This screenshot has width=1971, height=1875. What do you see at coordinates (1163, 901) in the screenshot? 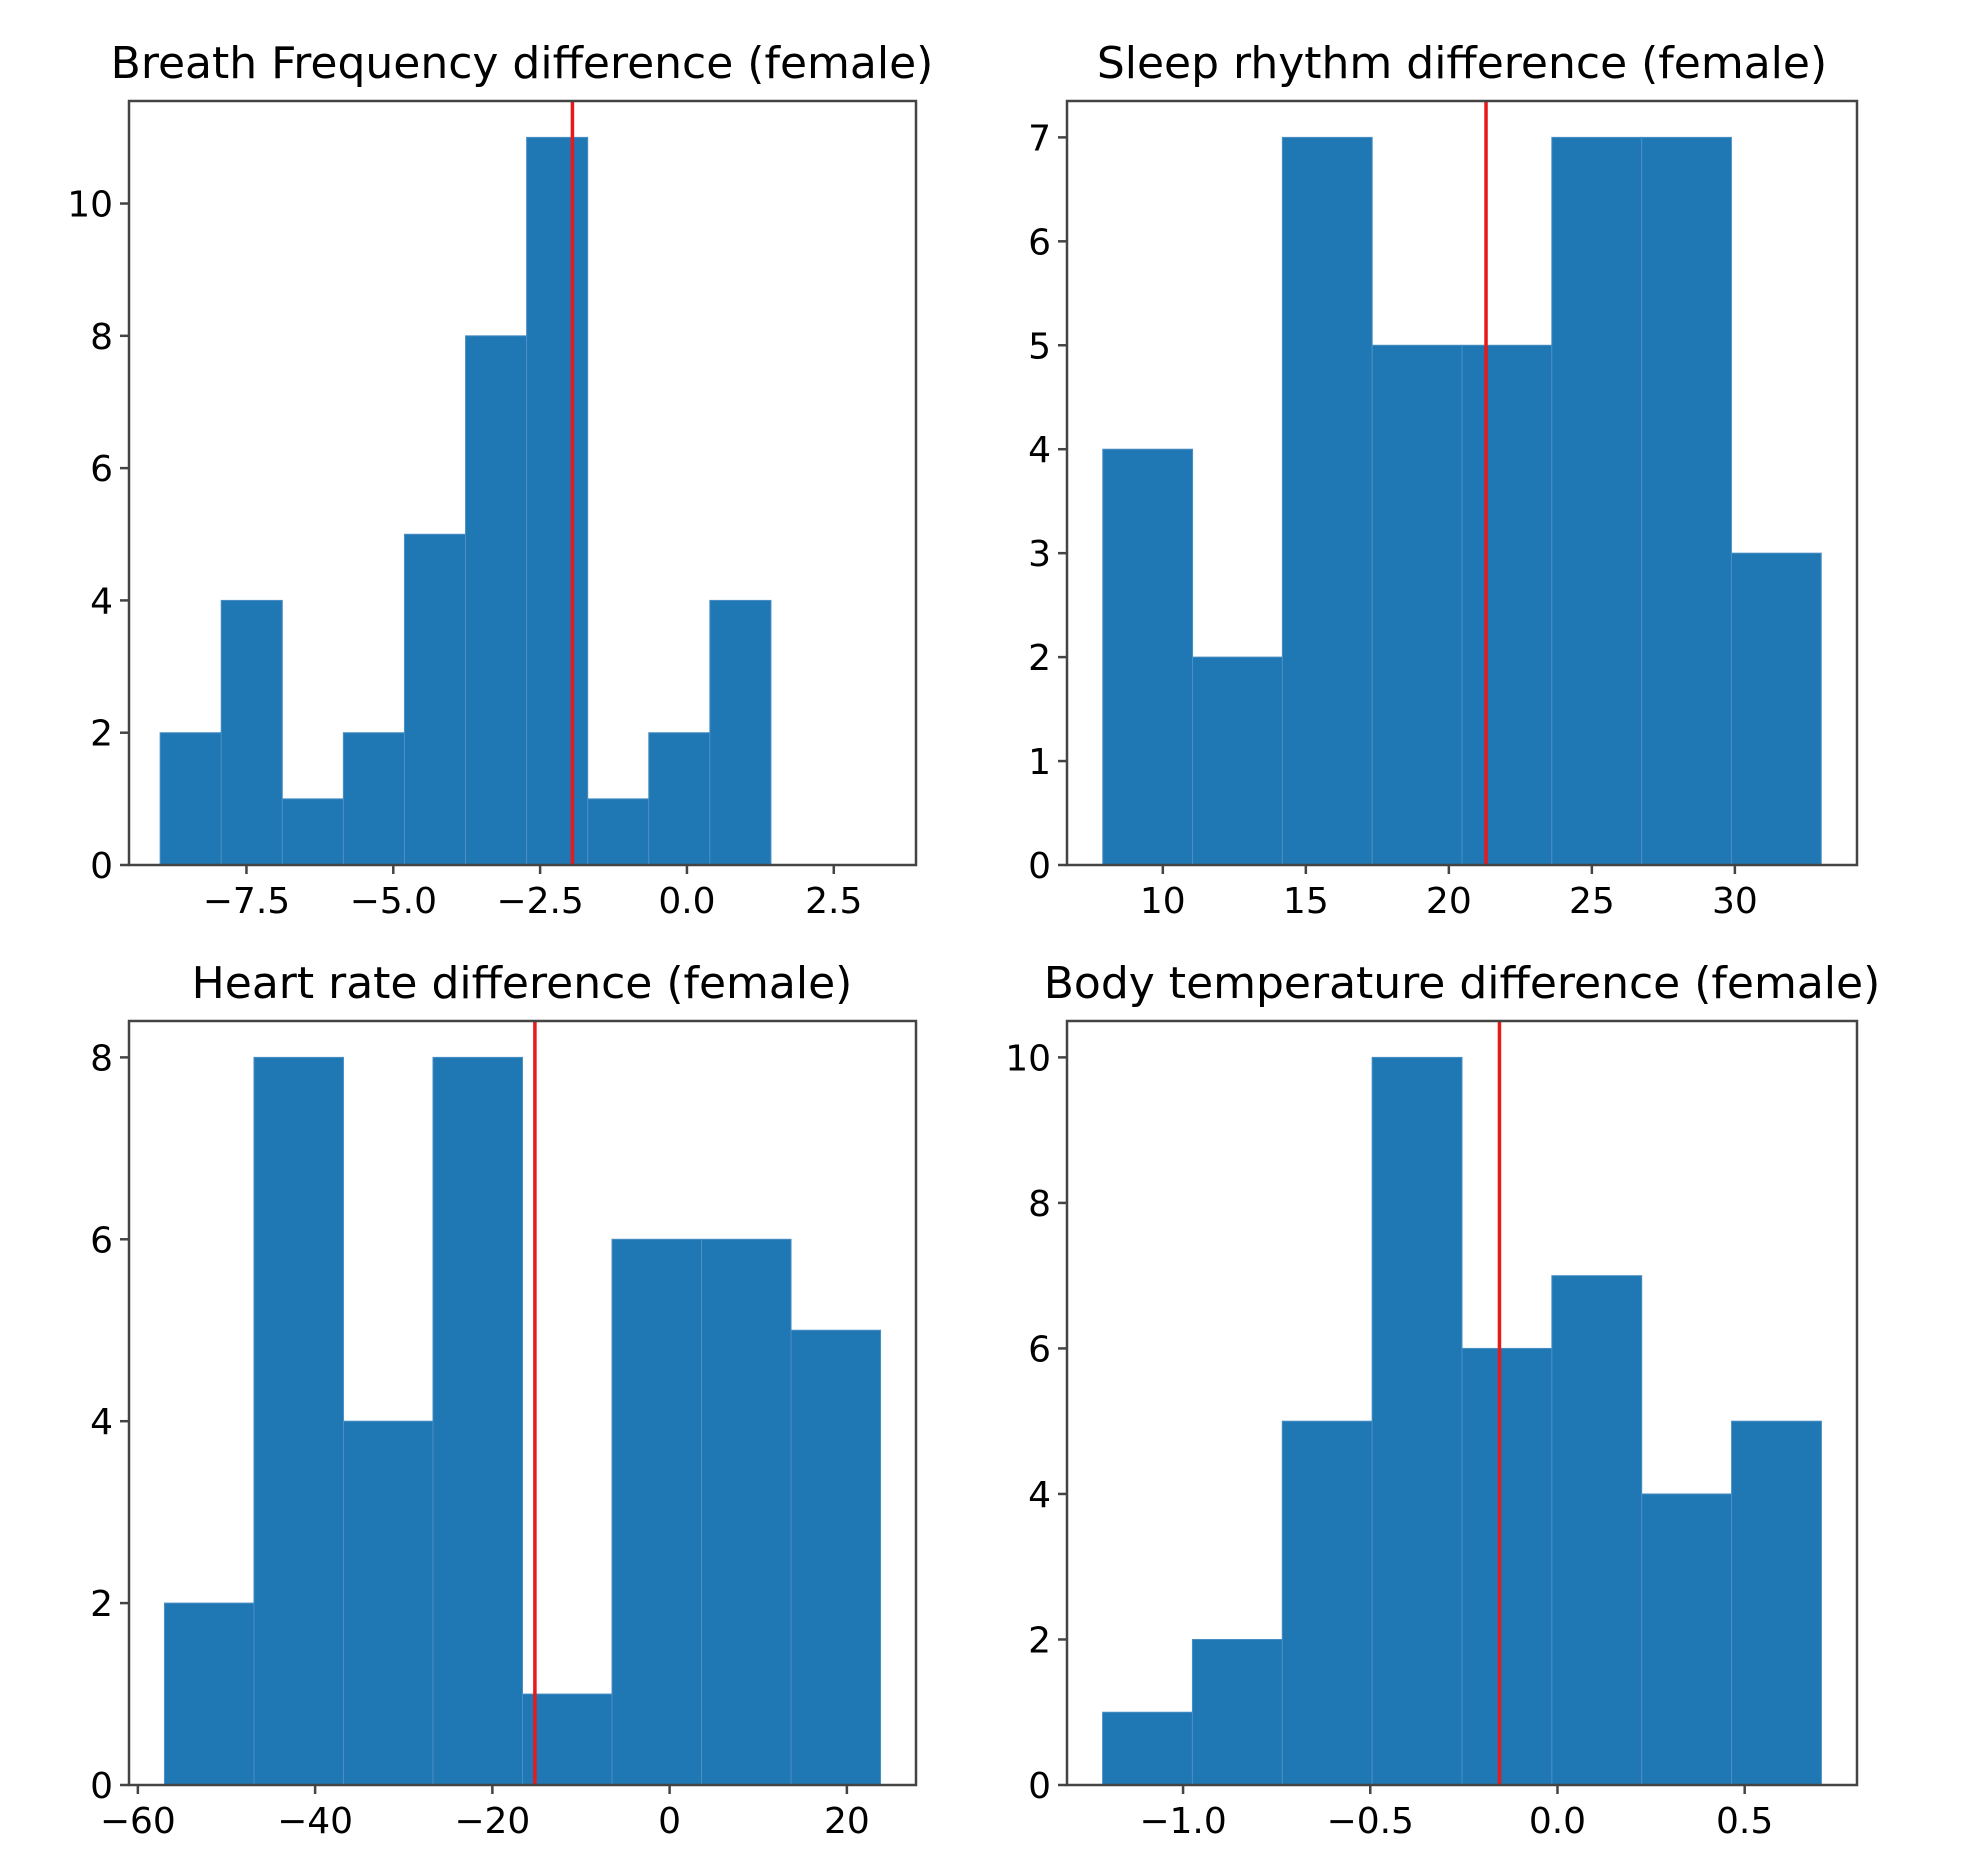
I see `x-tick-label: 10` at bounding box center [1163, 901].